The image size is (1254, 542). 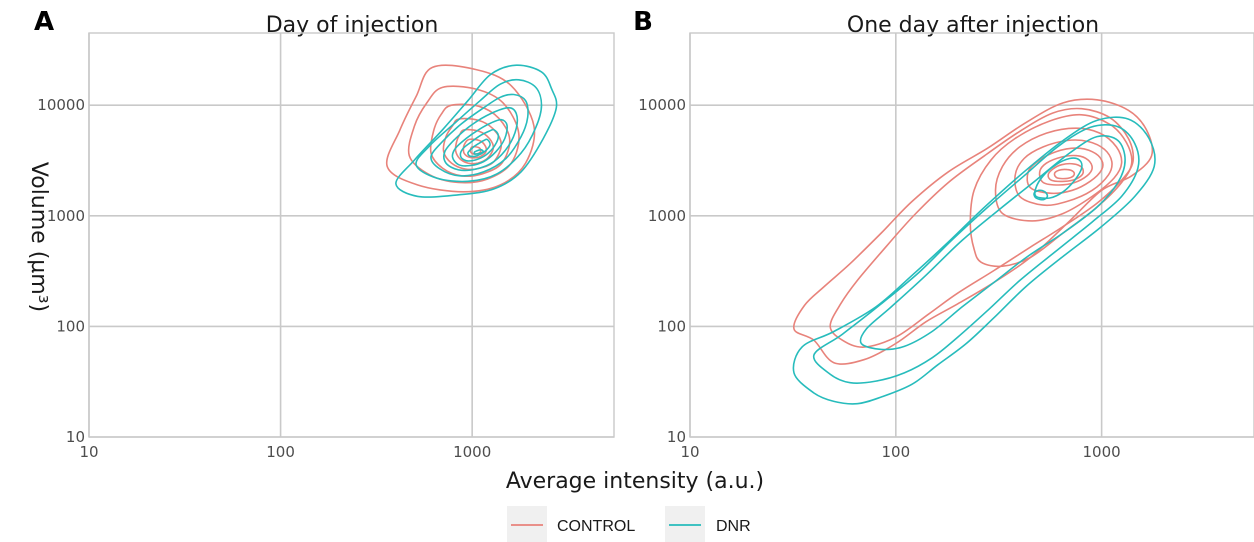 What do you see at coordinates (1102, 452) in the screenshot?
I see `panel-b-x-tick-label-2: 1000` at bounding box center [1102, 452].